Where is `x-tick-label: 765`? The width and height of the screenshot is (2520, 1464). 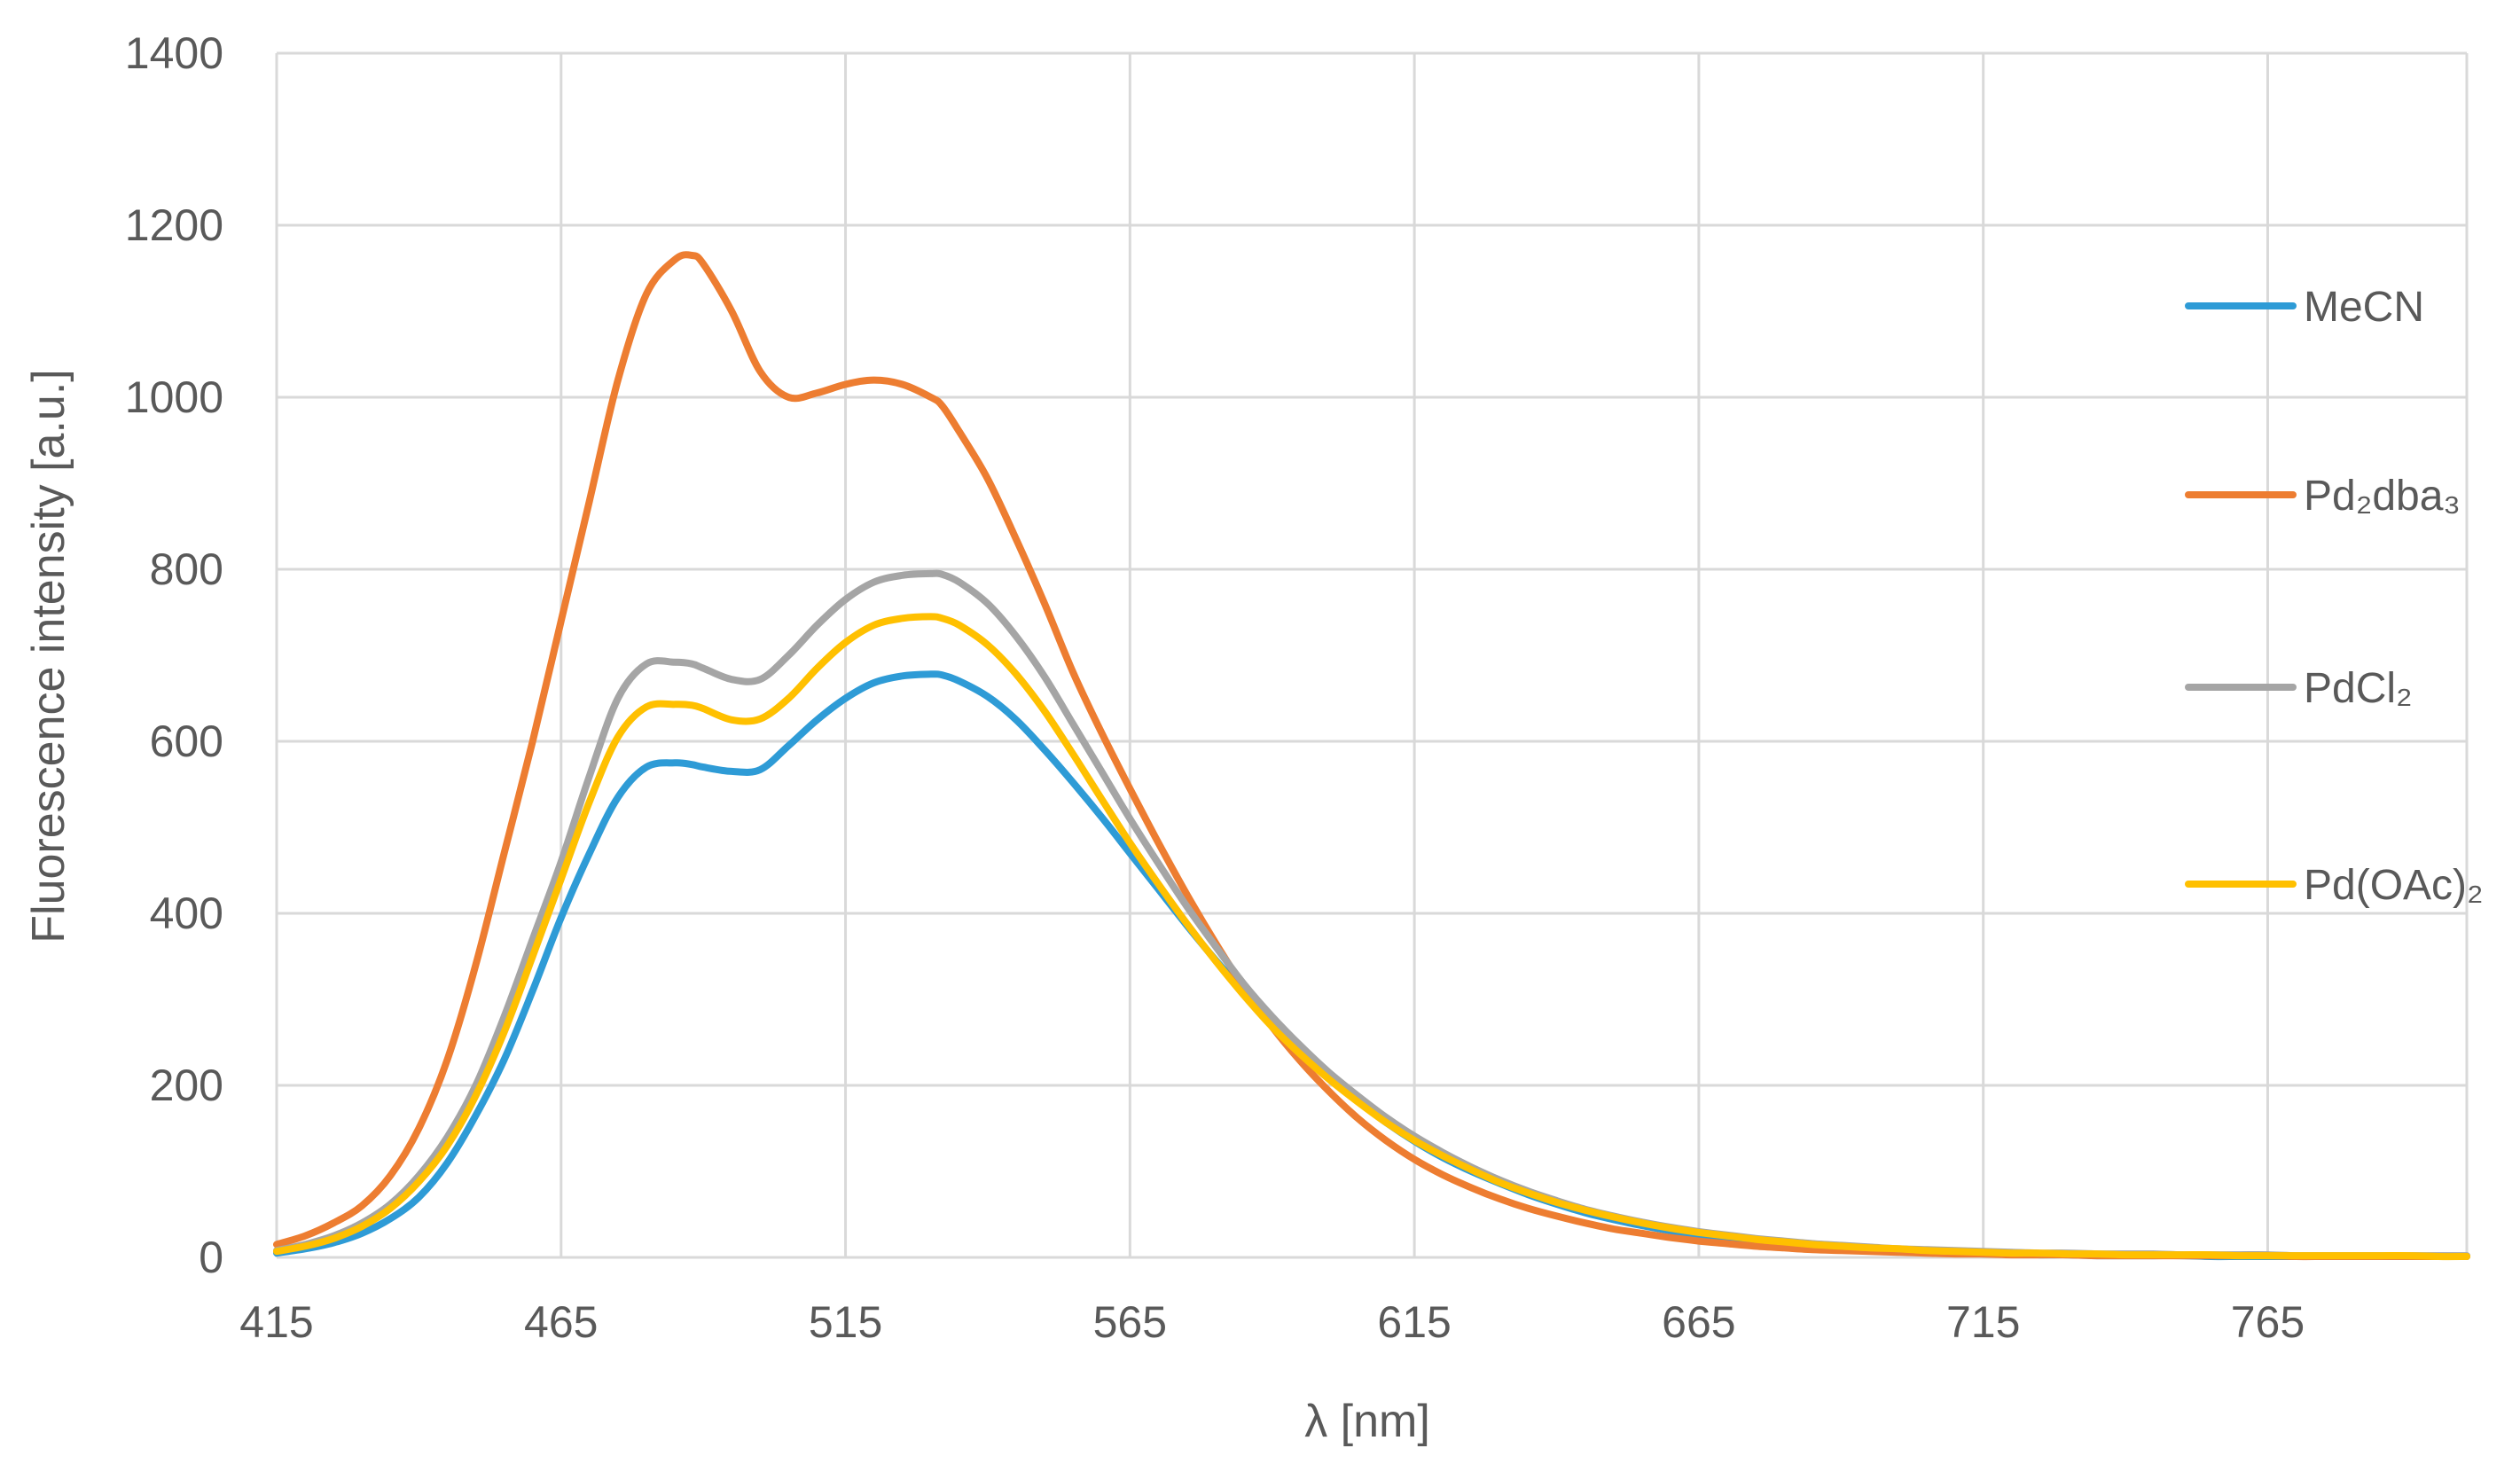
x-tick-label: 765 is located at coordinates (2268, 1322).